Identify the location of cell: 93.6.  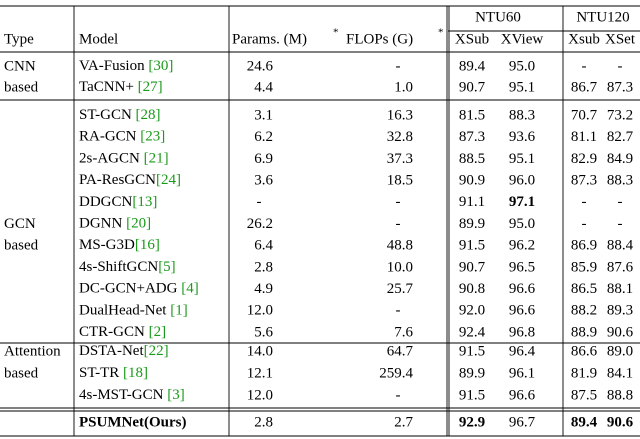
(522, 137).